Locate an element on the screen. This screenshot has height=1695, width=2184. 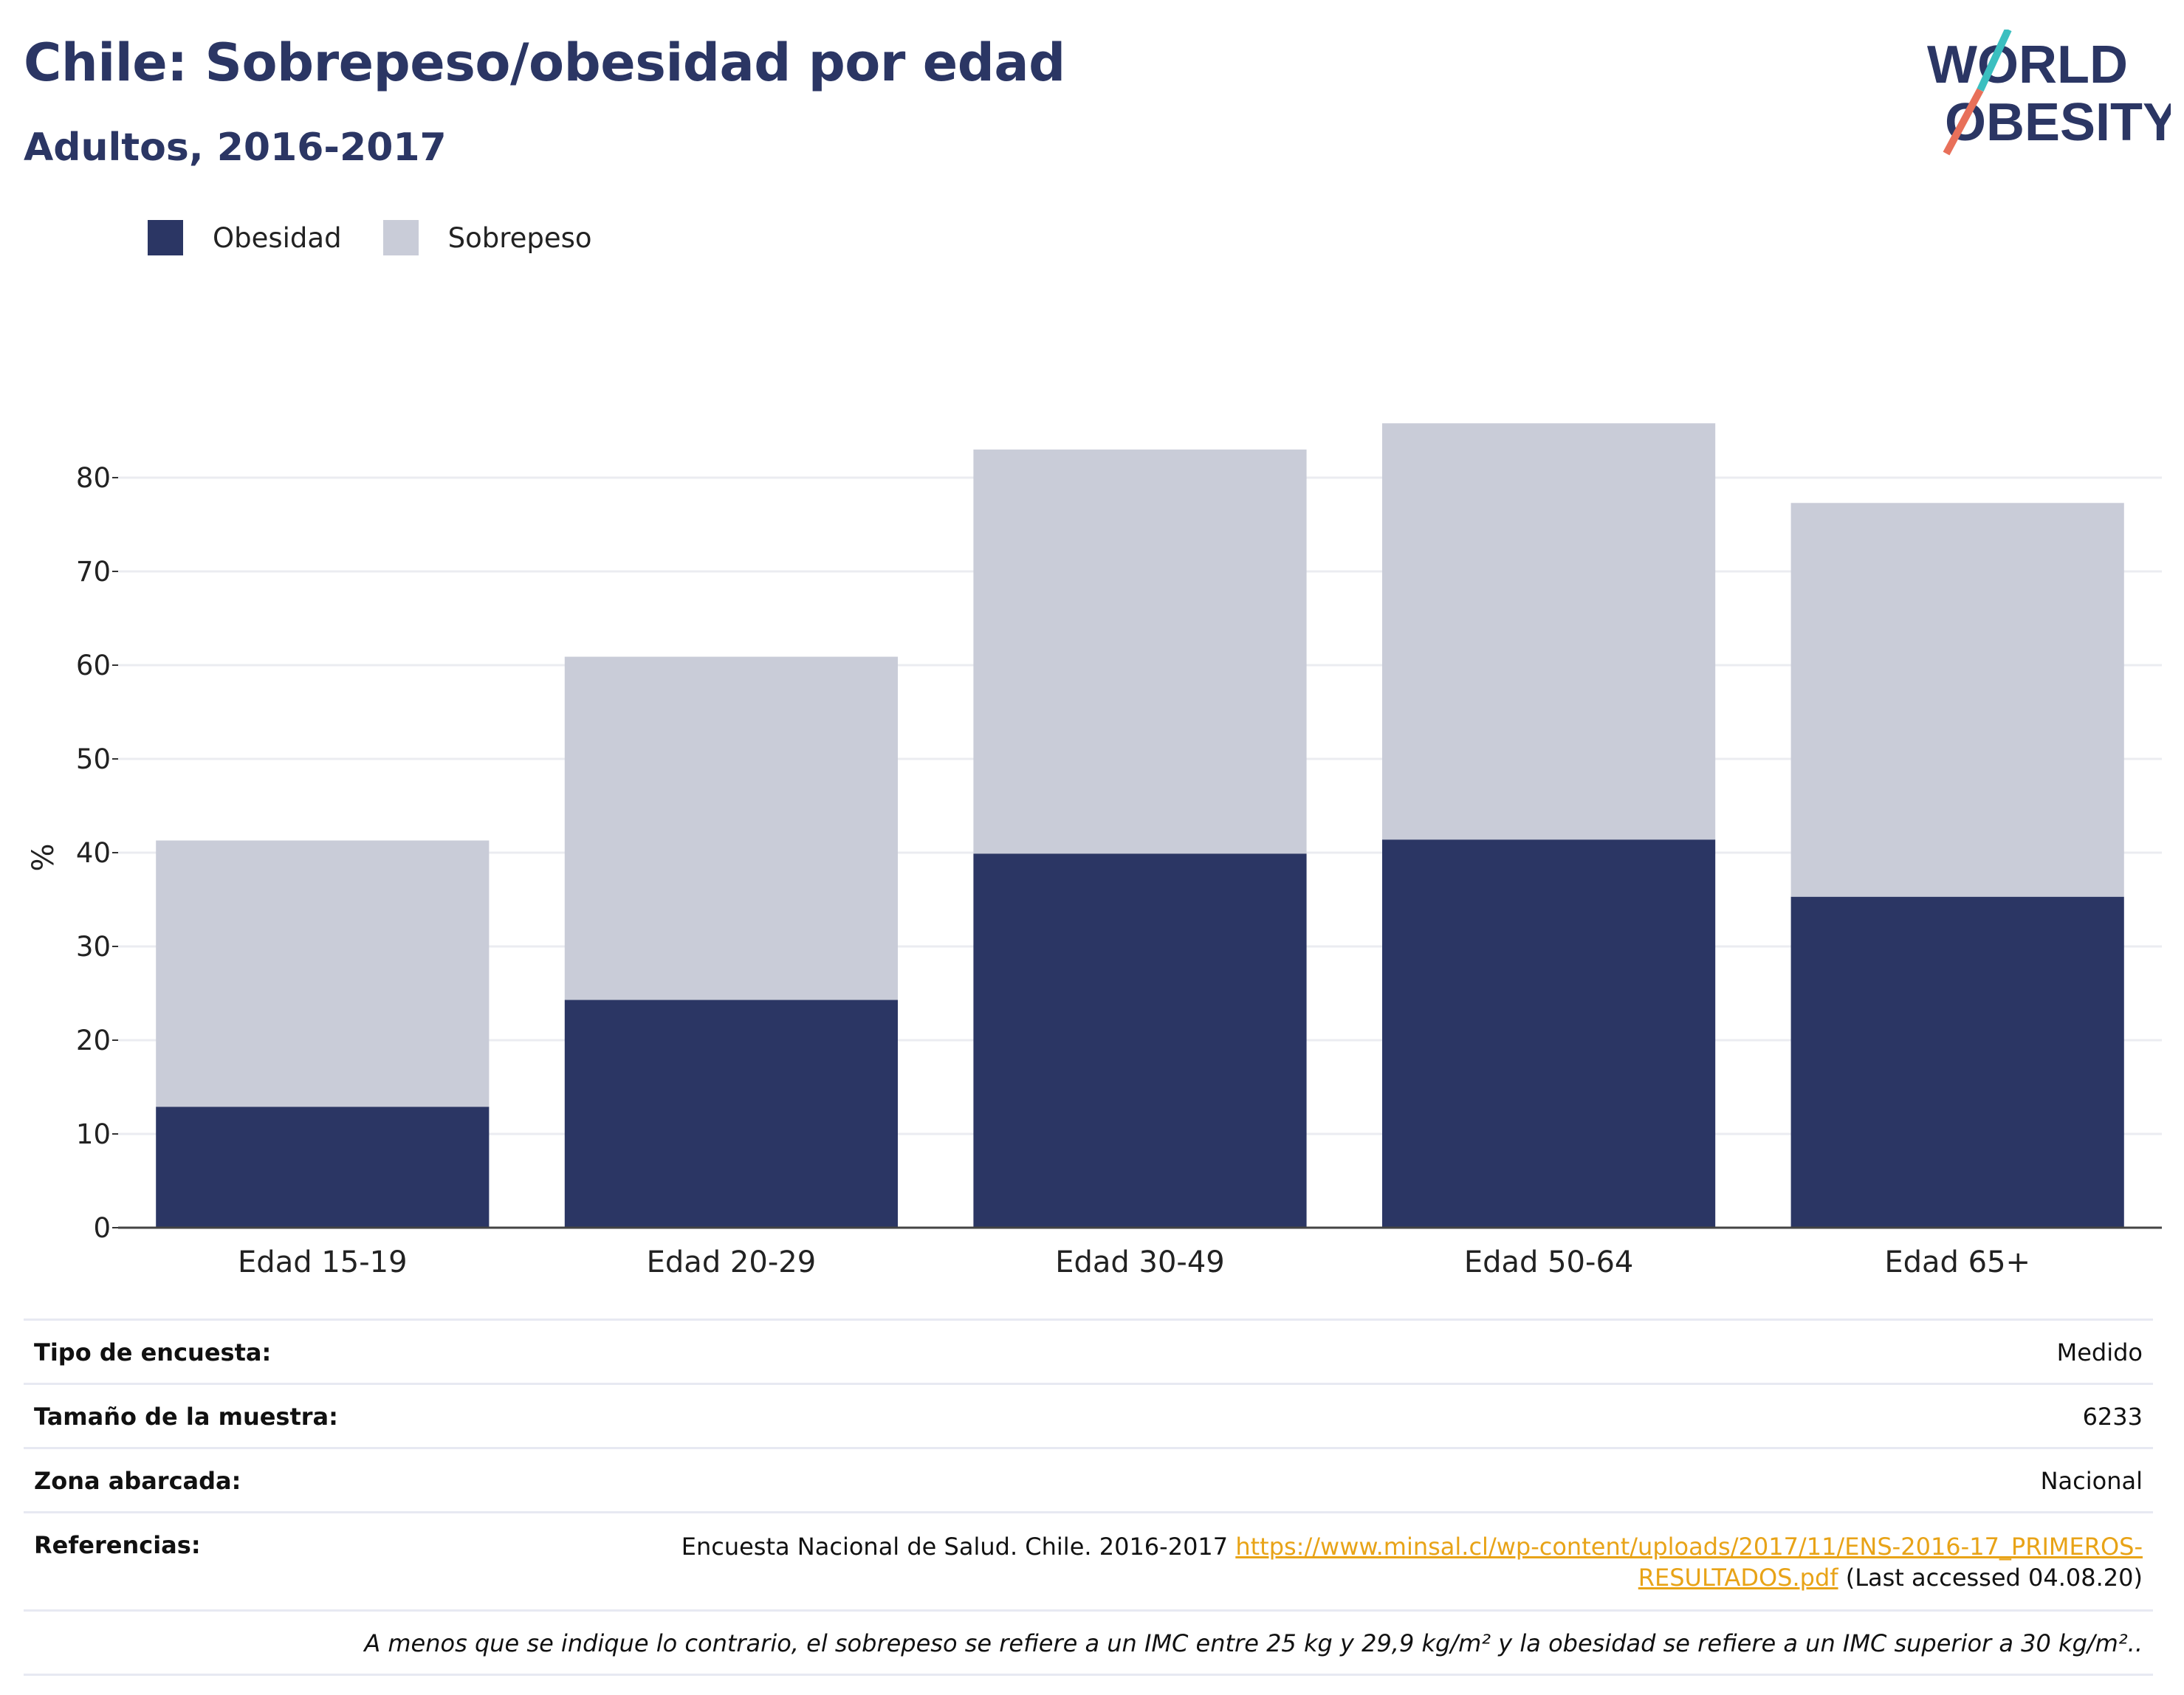
x-tick-label: Edad 15-19 is located at coordinates (323, 1262).